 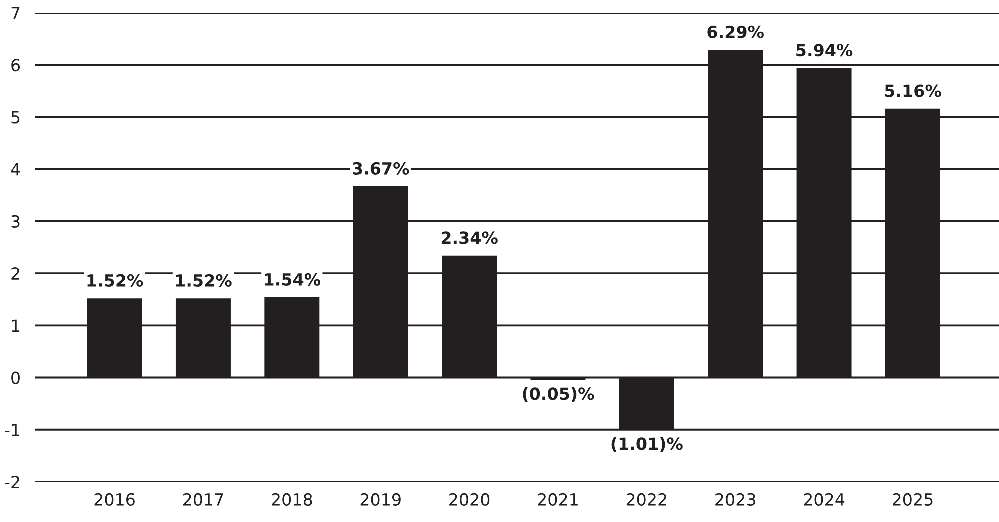 I want to click on x-tick-label: 2024, so click(x=824, y=499).